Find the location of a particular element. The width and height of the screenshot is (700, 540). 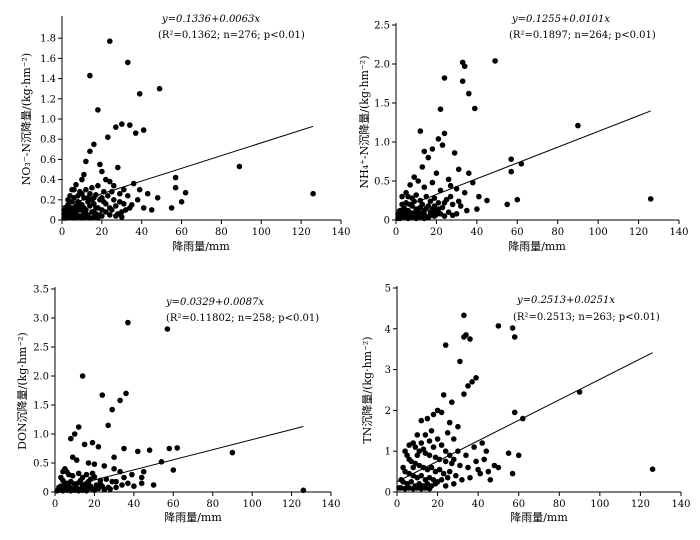

x-tick-label: 0 is located at coordinates (55, 504).